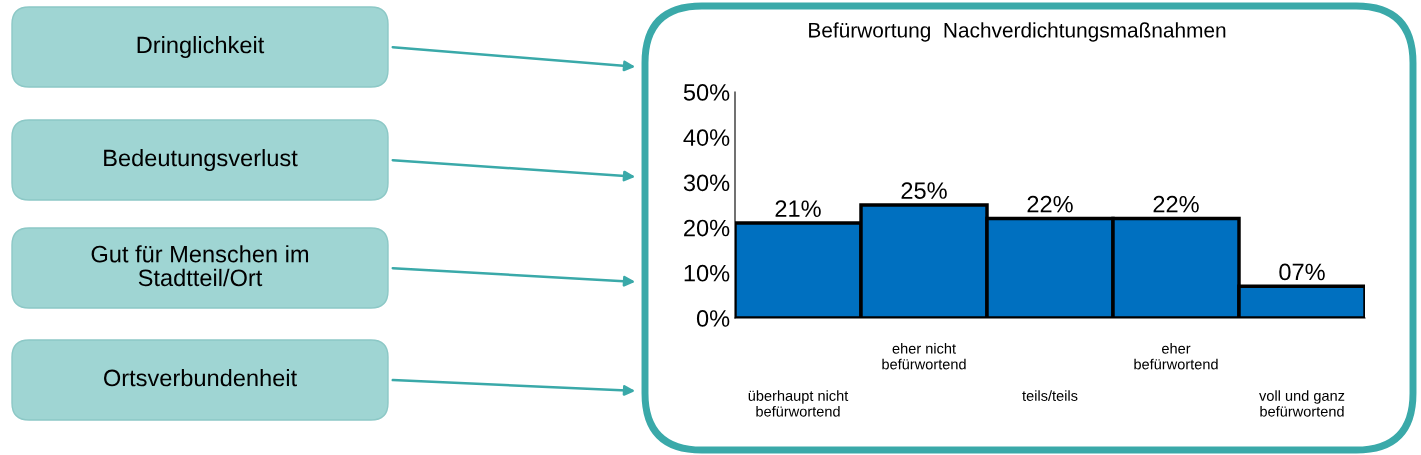  Describe the element at coordinates (1050, 395) in the screenshot. I see `x-tick-label: teils/teils` at that location.